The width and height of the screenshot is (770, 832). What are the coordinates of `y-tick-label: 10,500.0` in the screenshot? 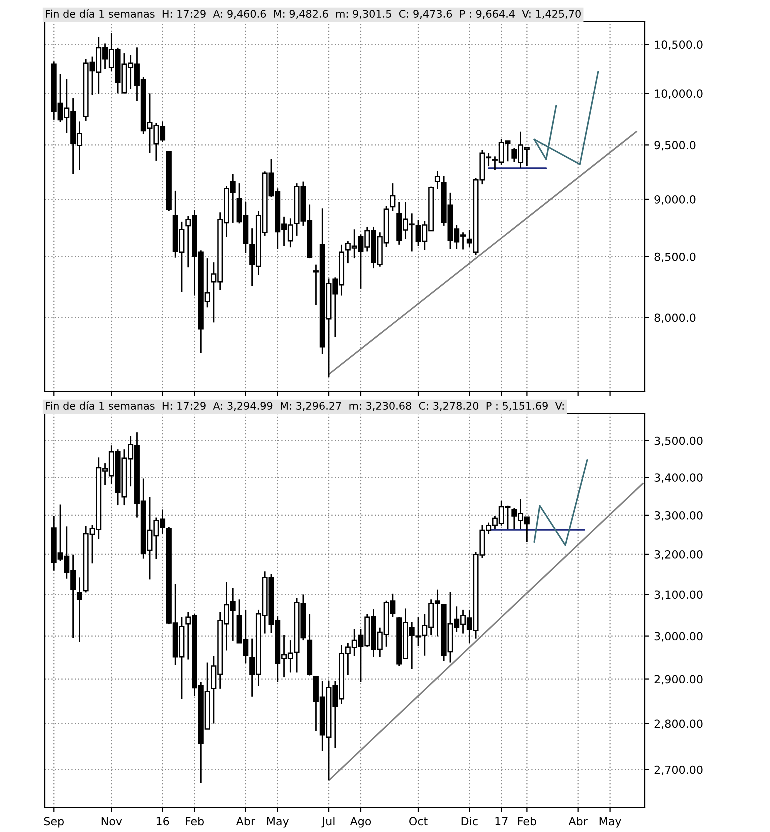 It's located at (679, 45).